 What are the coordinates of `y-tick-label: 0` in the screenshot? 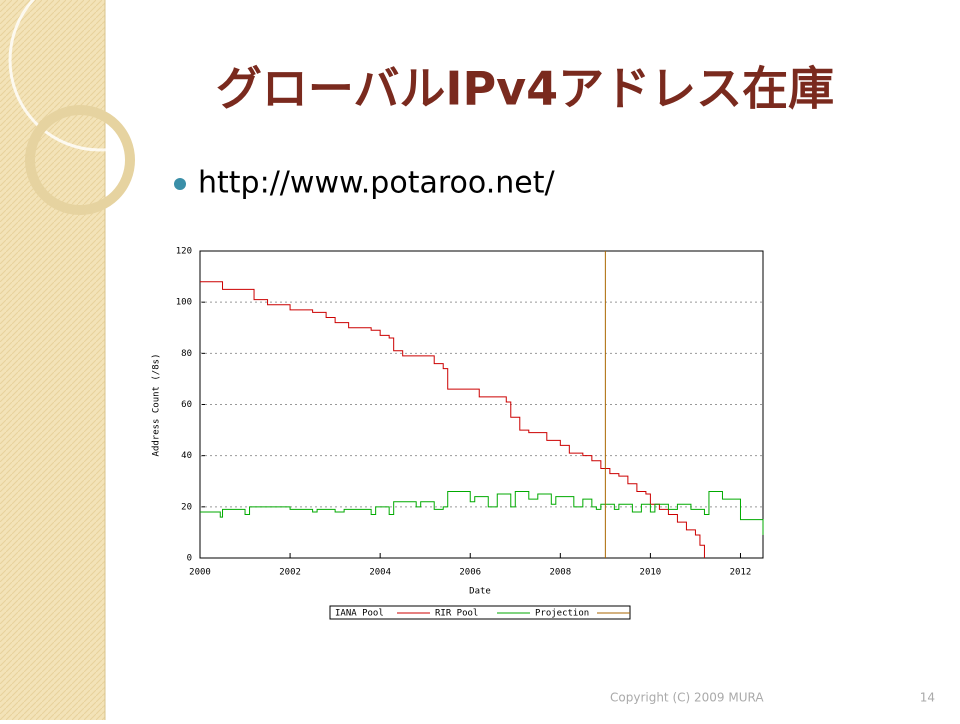 It's located at (189, 559).